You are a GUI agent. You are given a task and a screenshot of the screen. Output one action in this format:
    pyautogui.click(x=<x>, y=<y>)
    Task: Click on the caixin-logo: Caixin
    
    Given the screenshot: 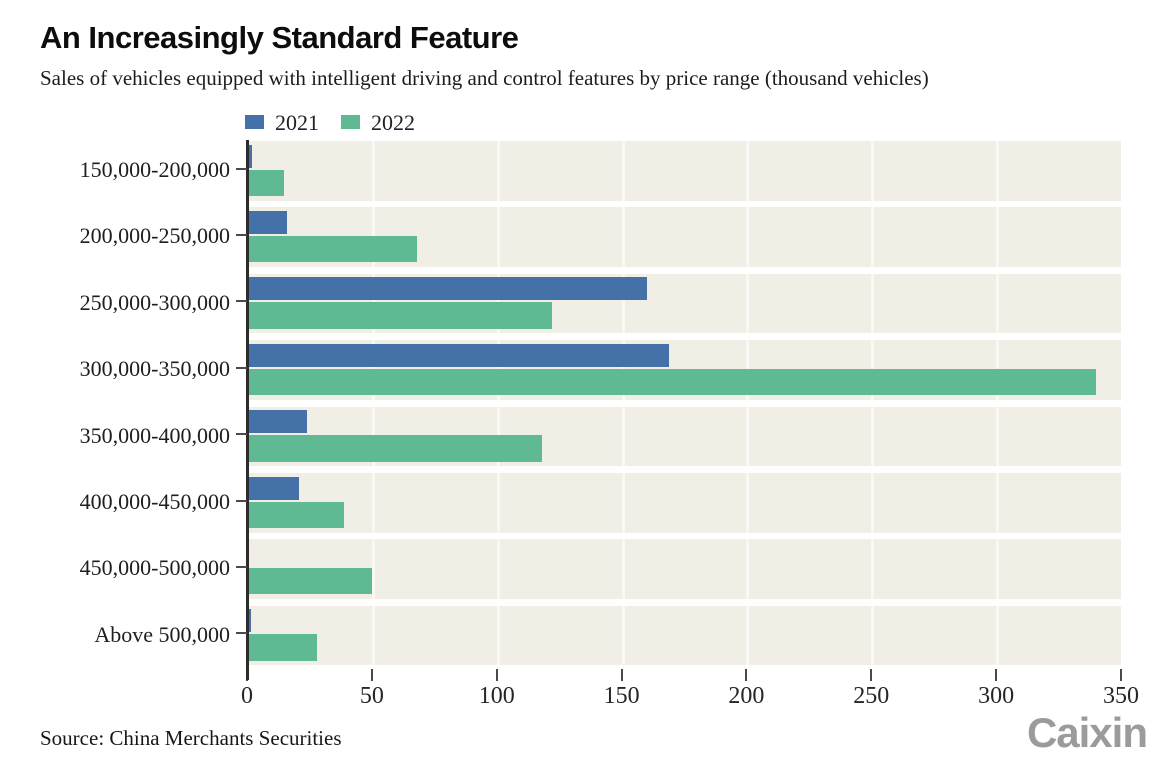 What is the action you would take?
    pyautogui.click(x=1087, y=732)
    